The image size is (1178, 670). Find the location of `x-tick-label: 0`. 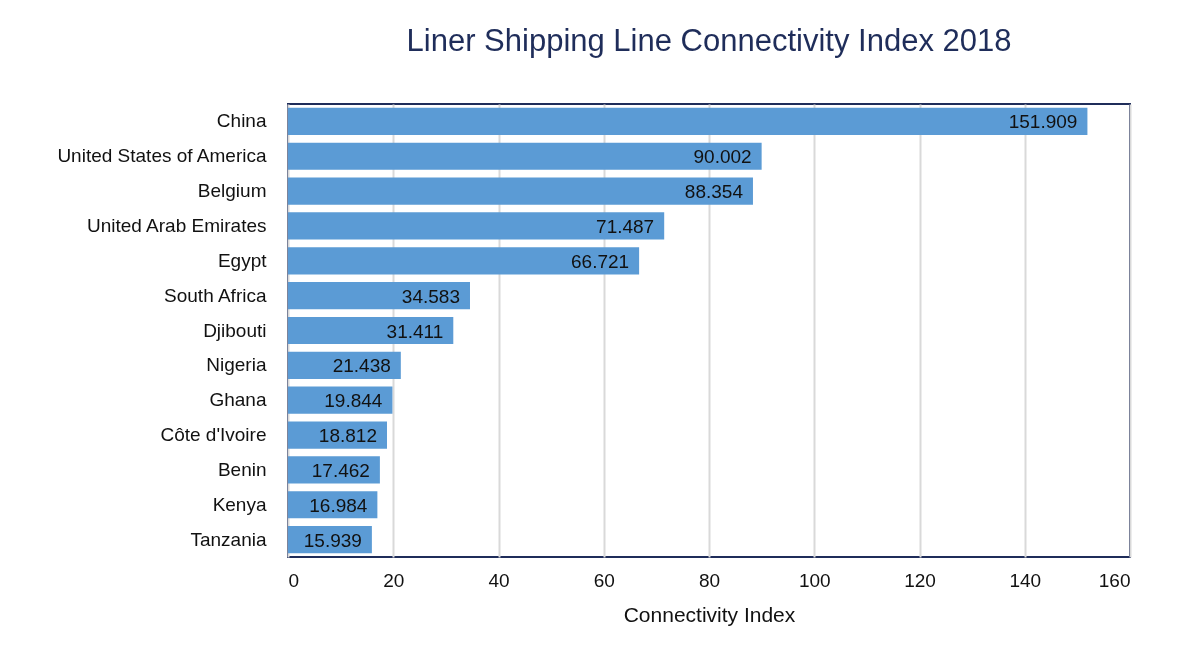

x-tick-label: 0 is located at coordinates (294, 580).